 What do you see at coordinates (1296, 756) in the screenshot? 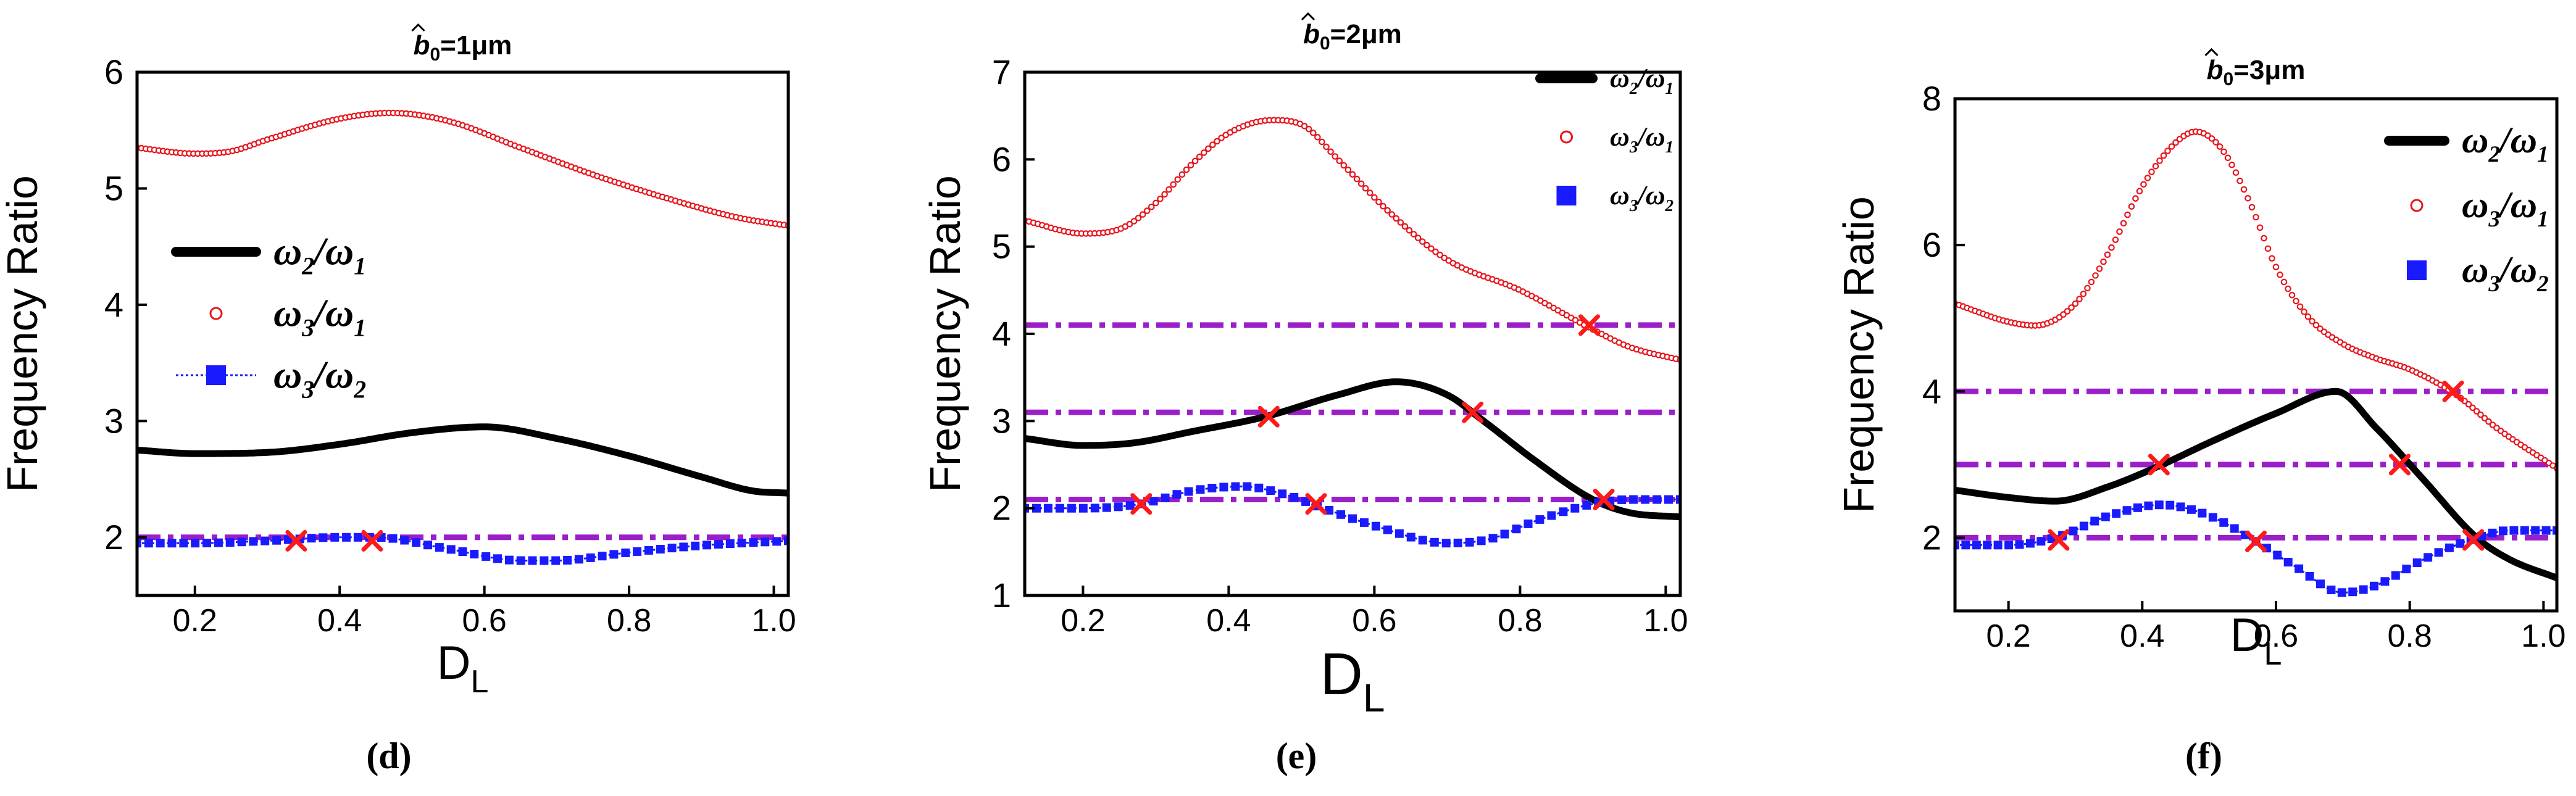
I see `panel-label: (e)` at bounding box center [1296, 756].